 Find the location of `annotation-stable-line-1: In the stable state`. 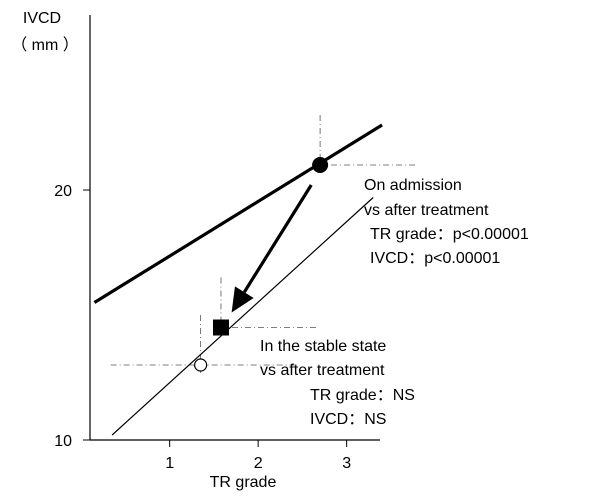

annotation-stable-line-1: In the stable state is located at coordinates (323, 346).